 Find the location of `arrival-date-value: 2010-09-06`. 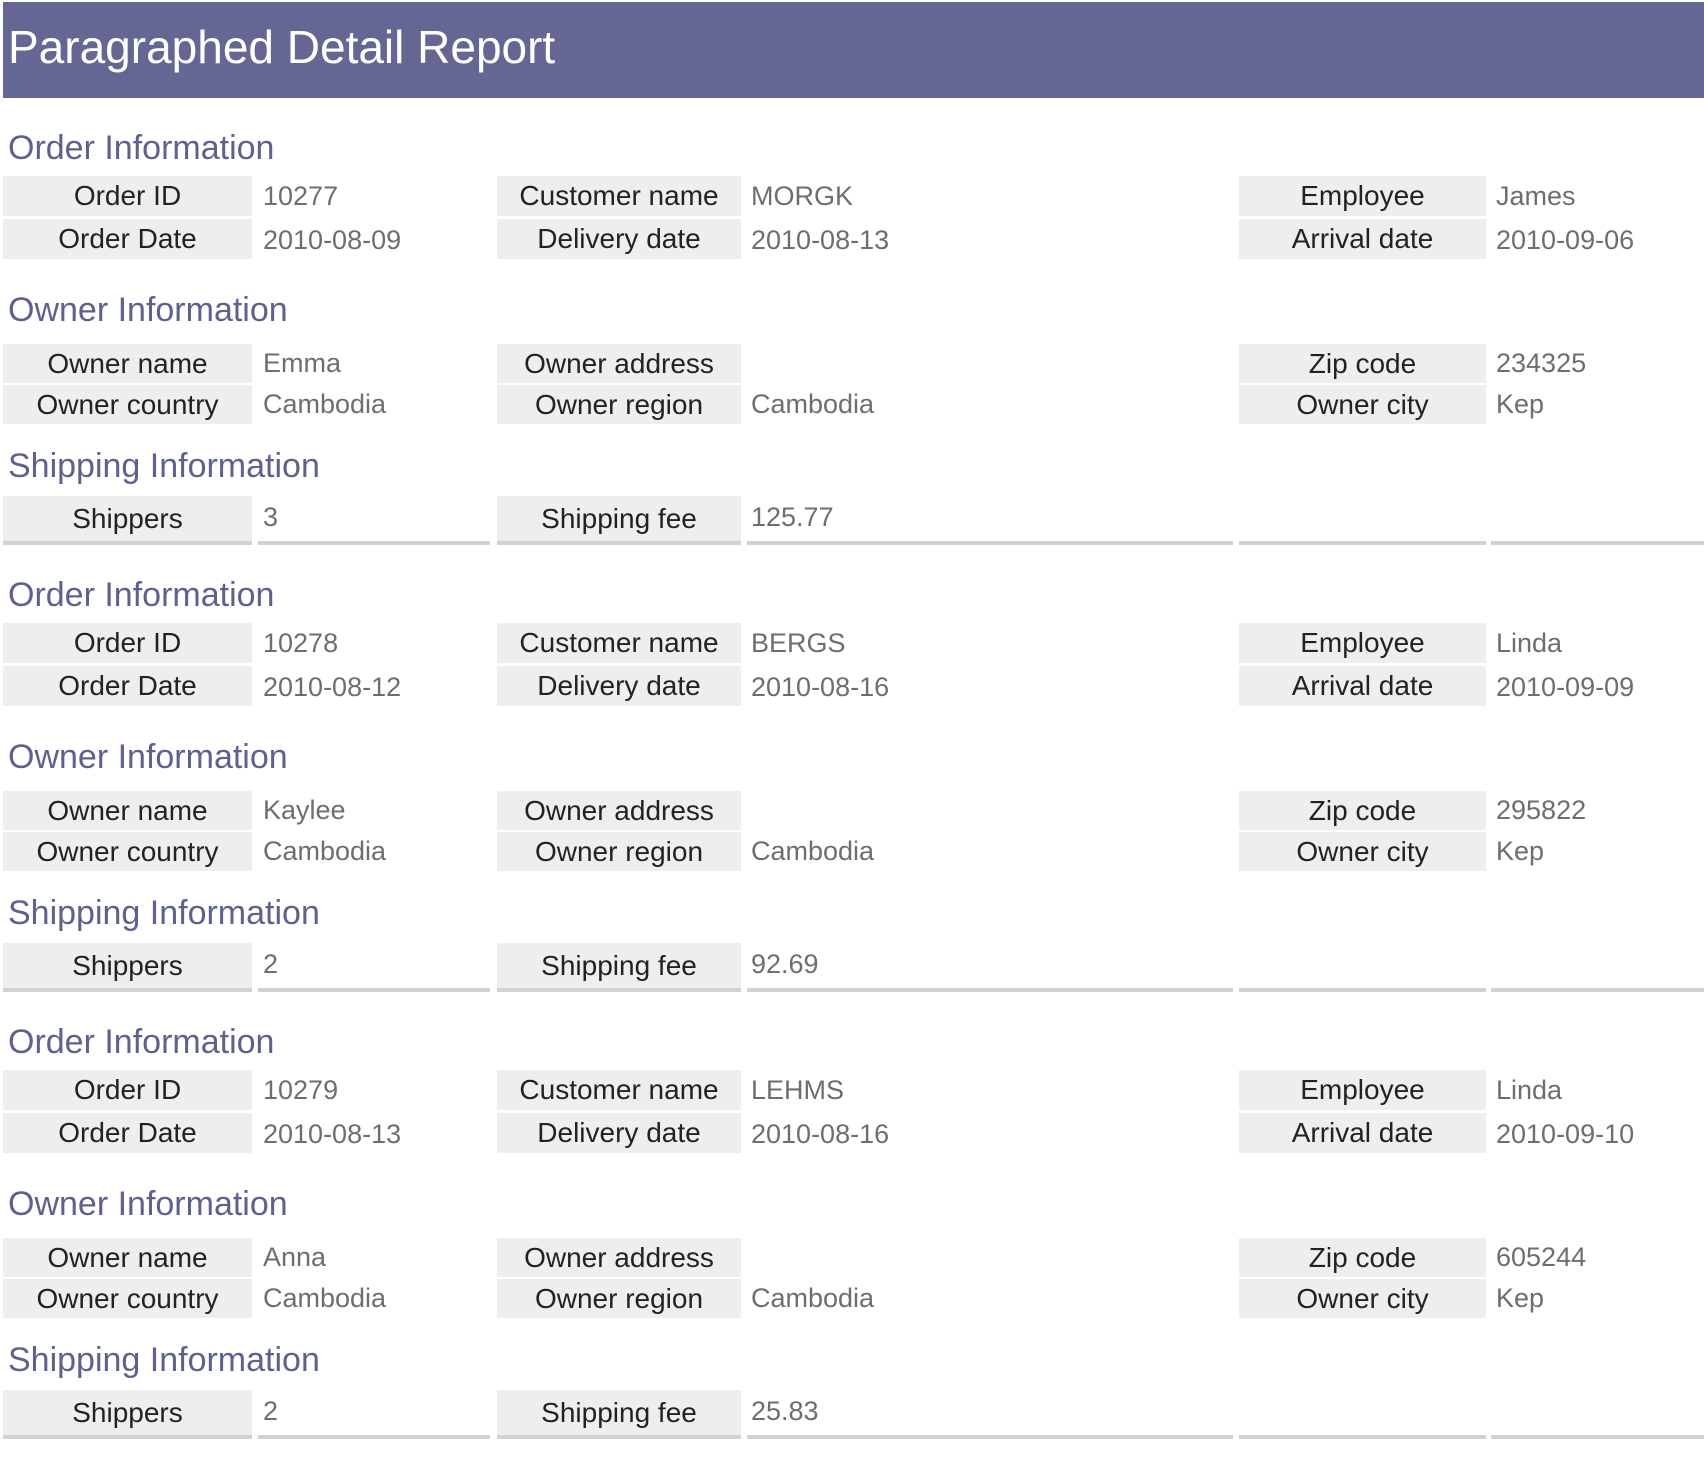

arrival-date-value: 2010-09-06 is located at coordinates (1565, 240).